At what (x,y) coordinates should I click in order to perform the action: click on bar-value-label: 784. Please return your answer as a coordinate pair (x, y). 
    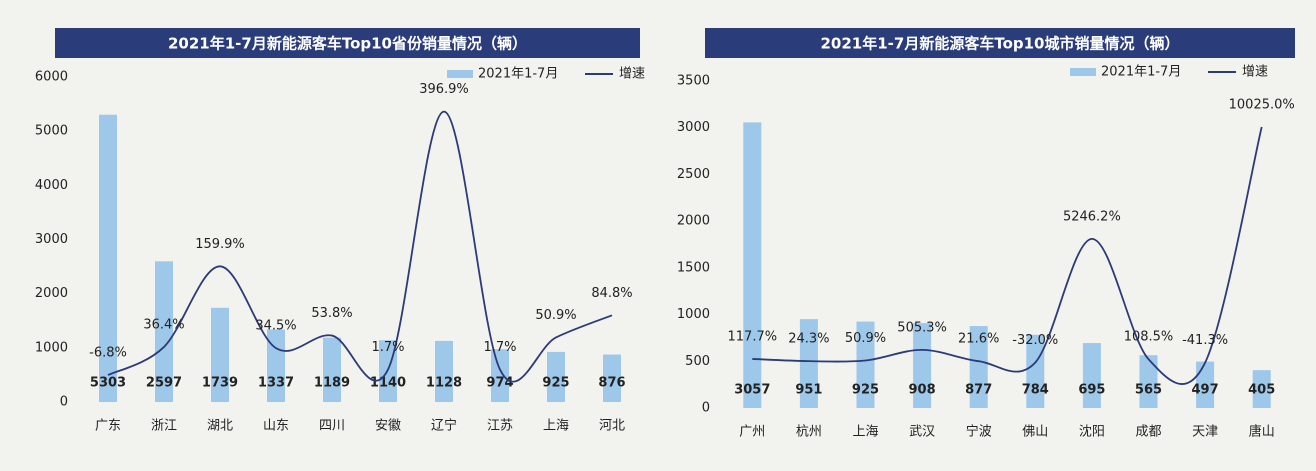
    Looking at the image, I should click on (1035, 390).